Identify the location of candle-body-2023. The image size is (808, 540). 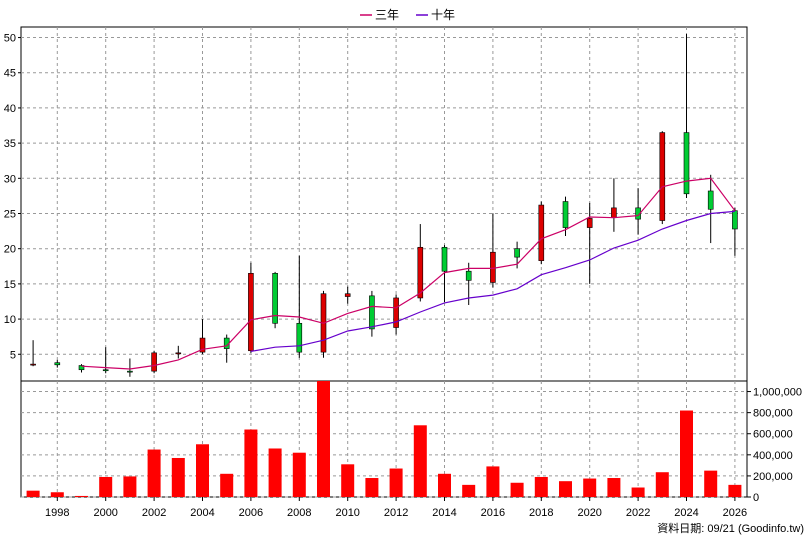
(662, 176).